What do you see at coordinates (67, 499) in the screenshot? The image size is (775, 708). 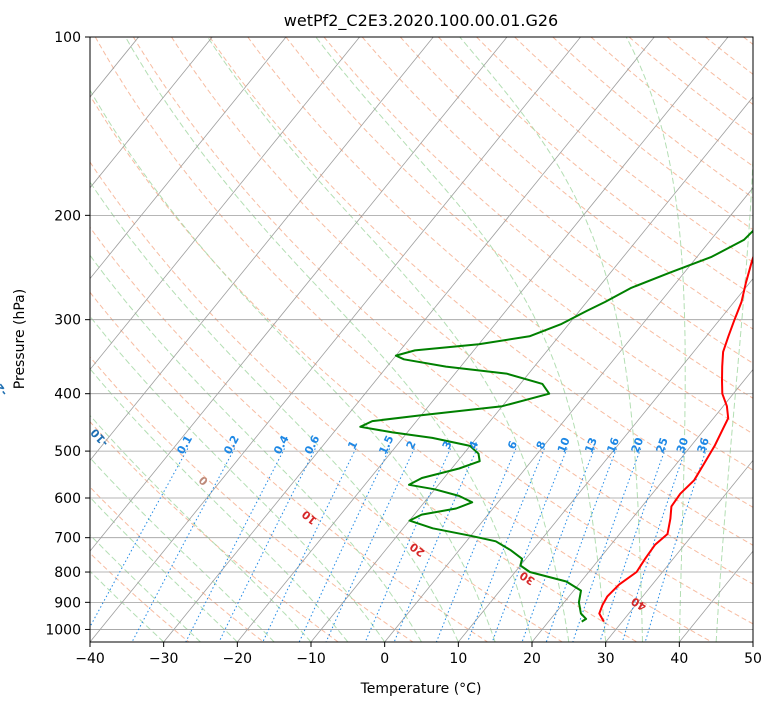 I see `y-tick-label: 600` at bounding box center [67, 499].